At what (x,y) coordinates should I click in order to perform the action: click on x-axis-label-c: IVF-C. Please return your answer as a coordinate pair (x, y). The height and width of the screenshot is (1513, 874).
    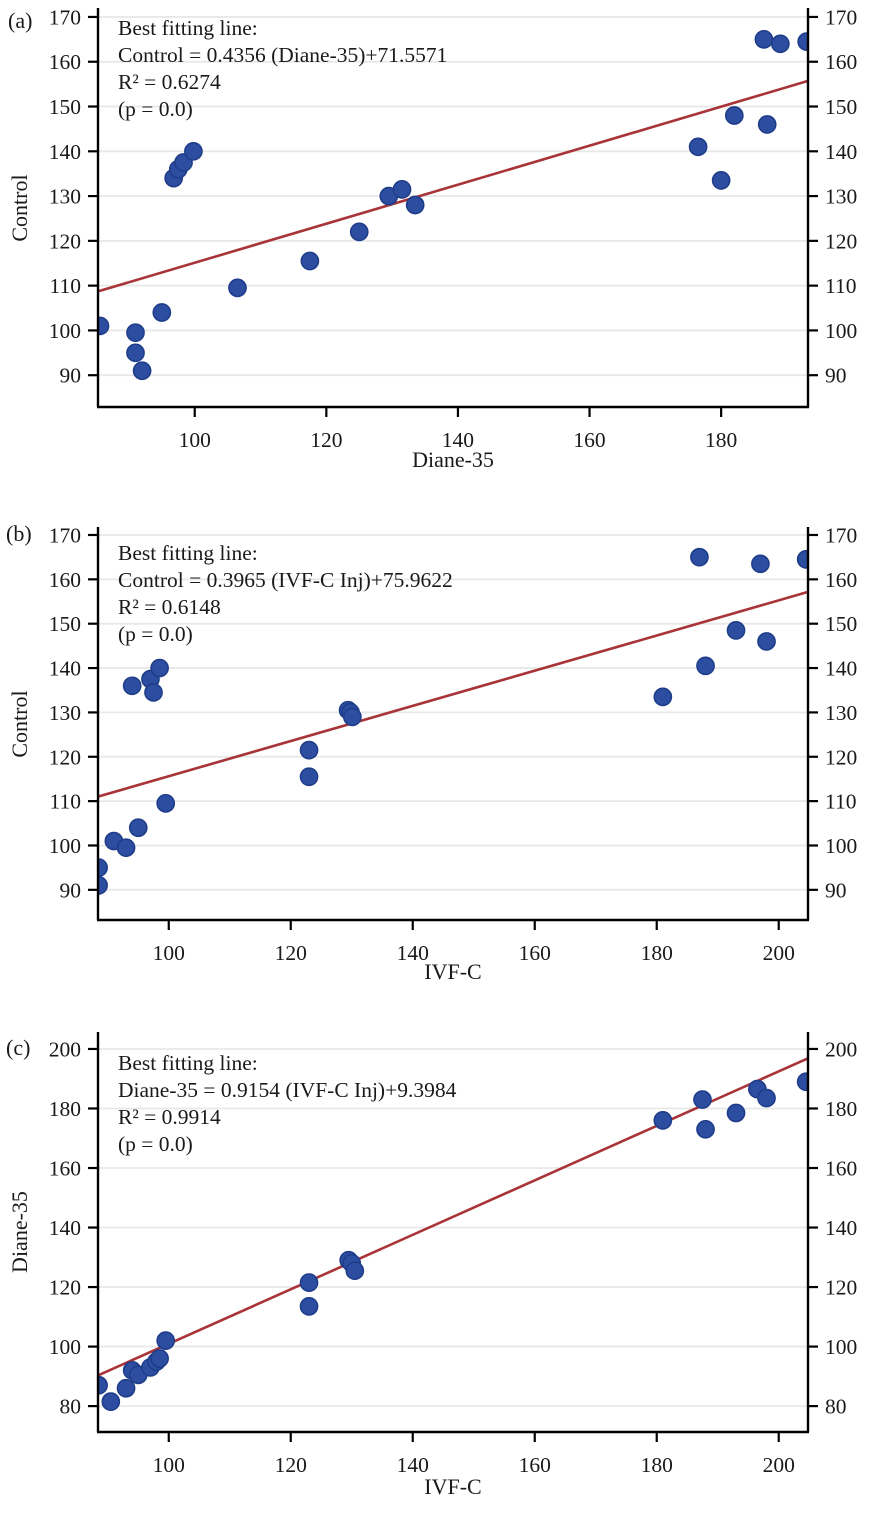
    Looking at the image, I should click on (453, 1486).